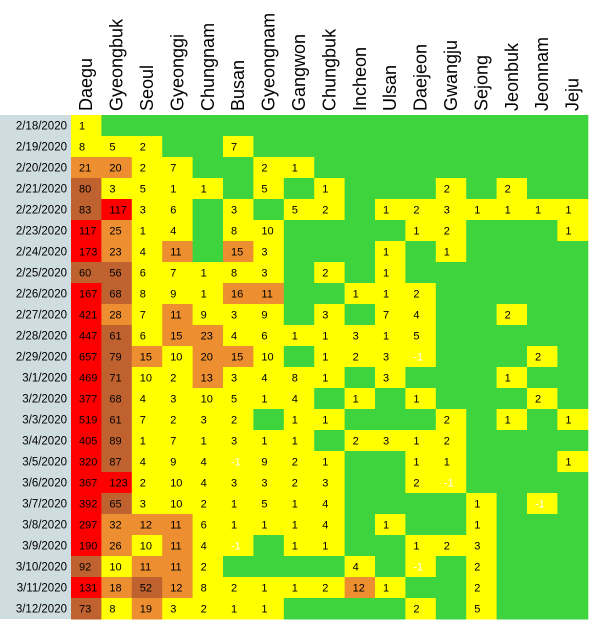 The image size is (598, 623). Describe the element at coordinates (208, 336) in the screenshot. I see `heatmap-cell-2-28-2020-chungnam` at that location.